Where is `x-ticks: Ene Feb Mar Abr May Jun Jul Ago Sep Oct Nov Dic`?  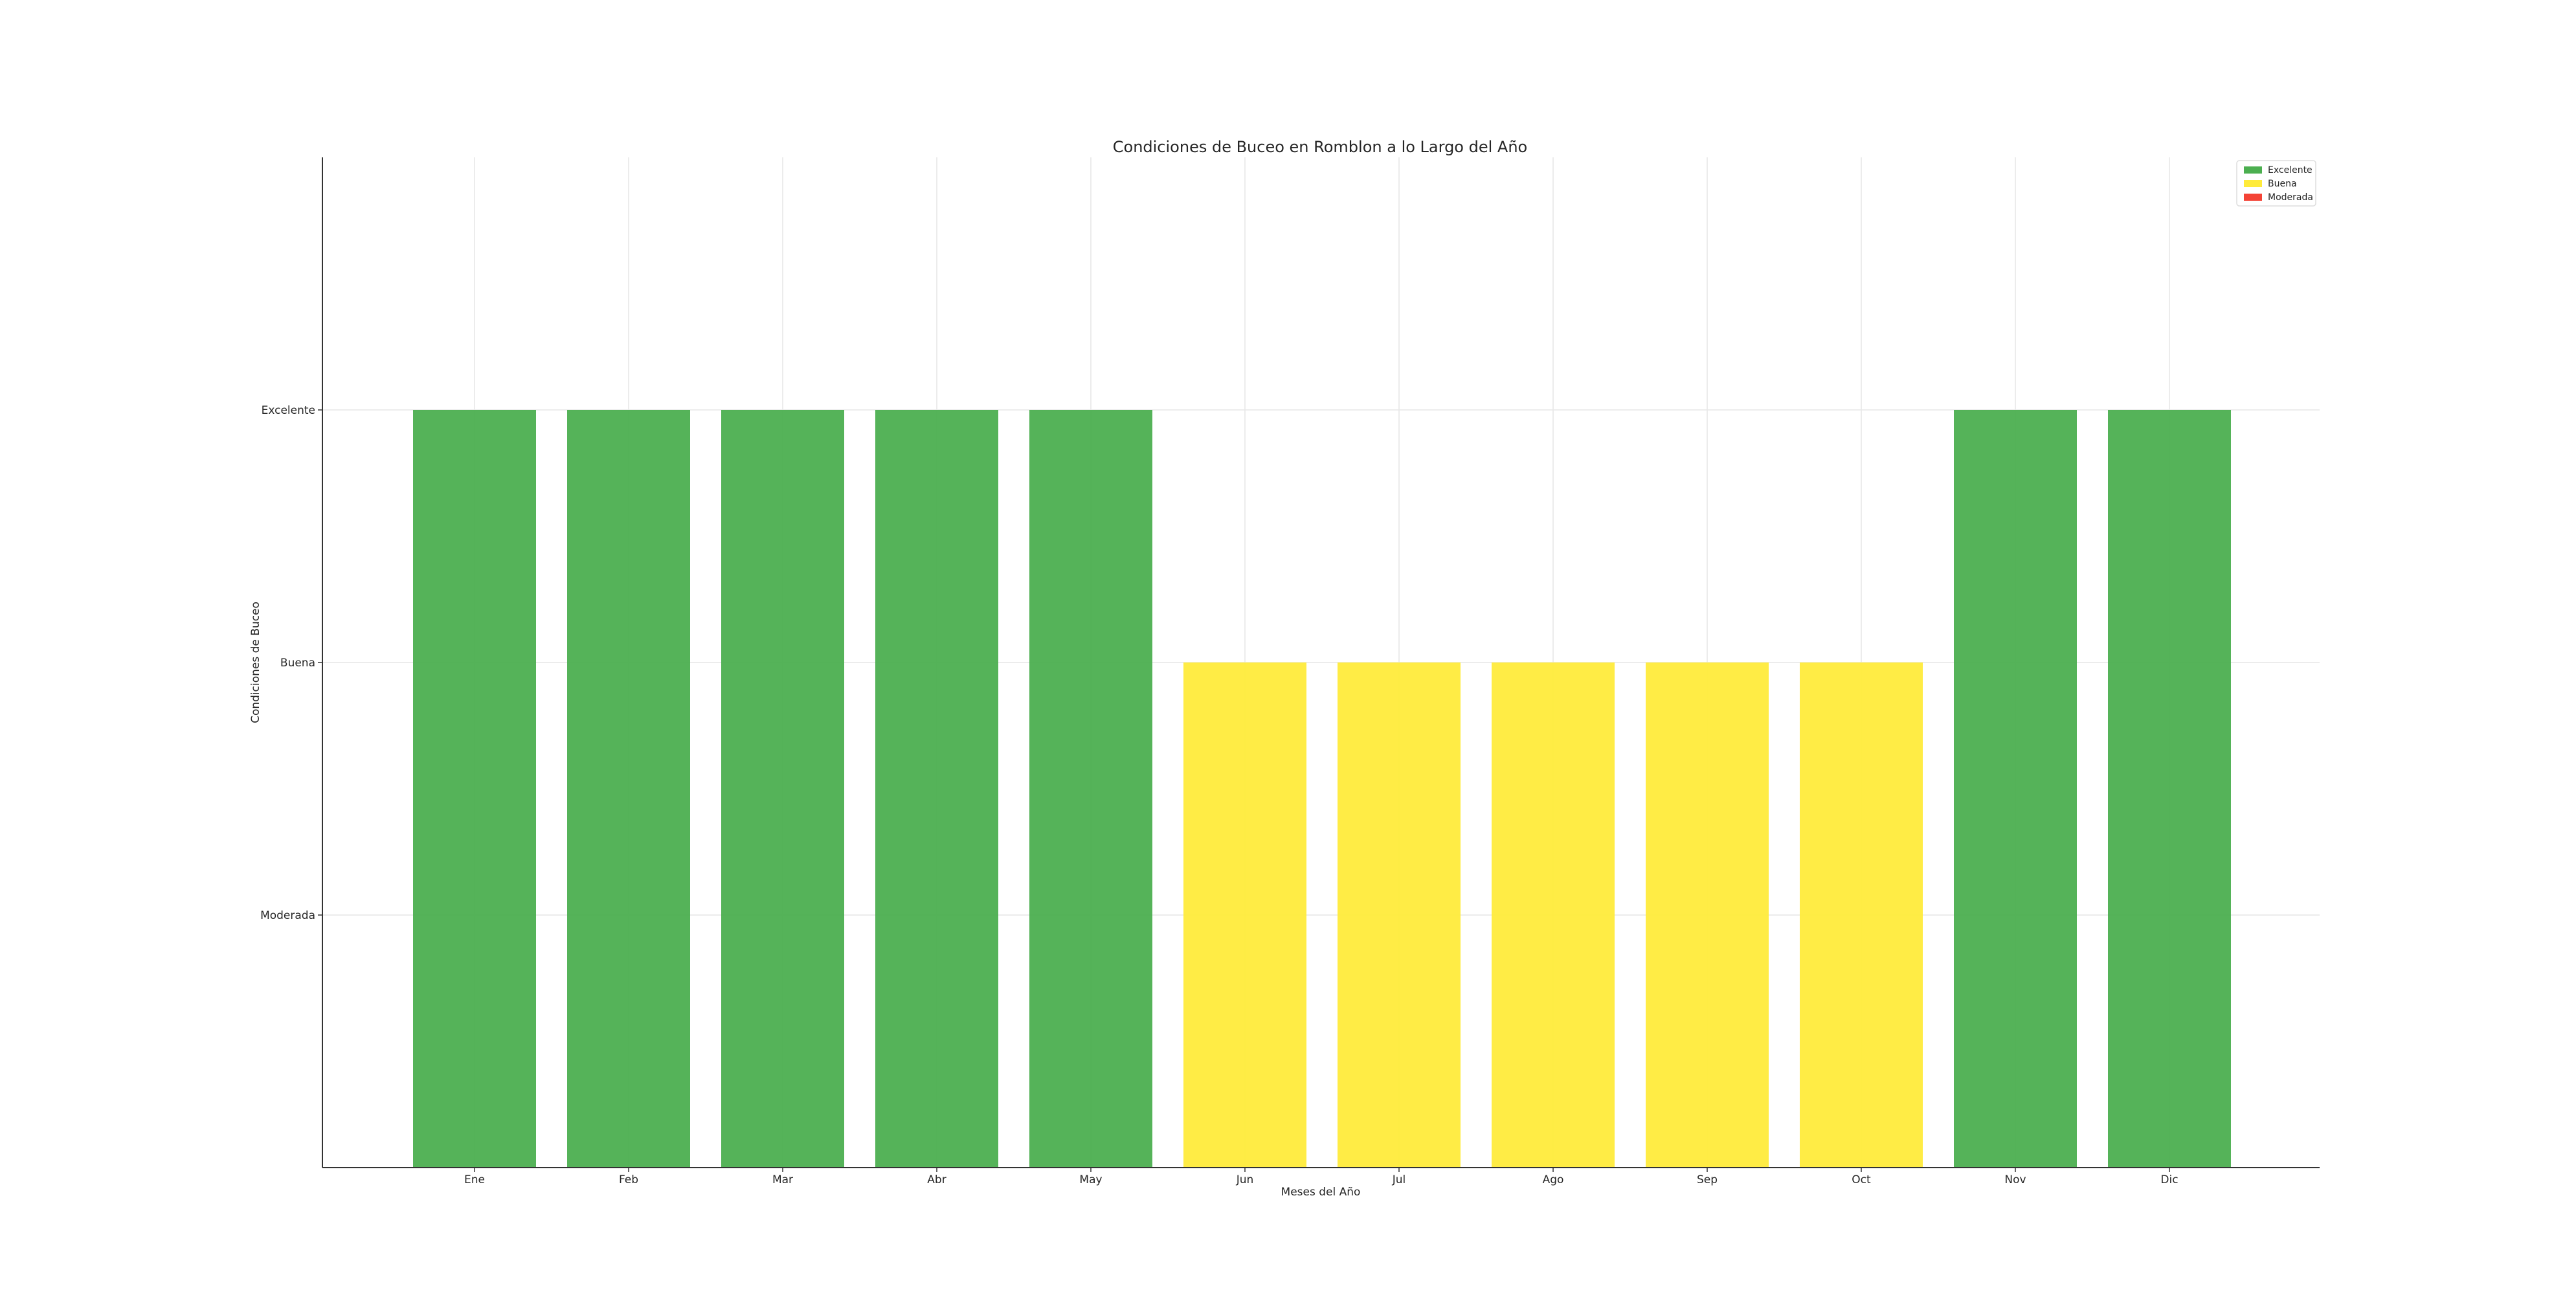 x-ticks: Ene Feb Mar Abr May Jun Jul Ago Sep Oct Nov Dic is located at coordinates (1321, 1177).